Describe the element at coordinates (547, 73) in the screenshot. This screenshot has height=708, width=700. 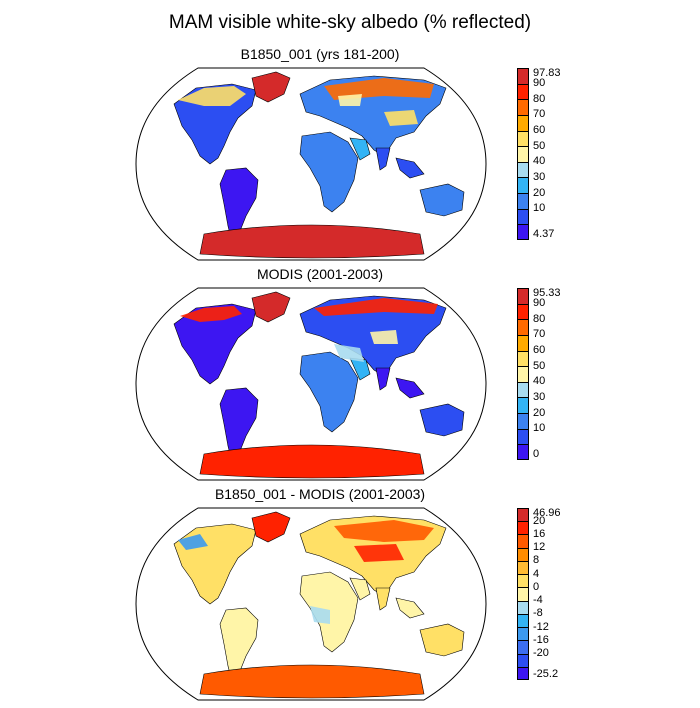
I see `colorbar-label: 97.83` at that location.